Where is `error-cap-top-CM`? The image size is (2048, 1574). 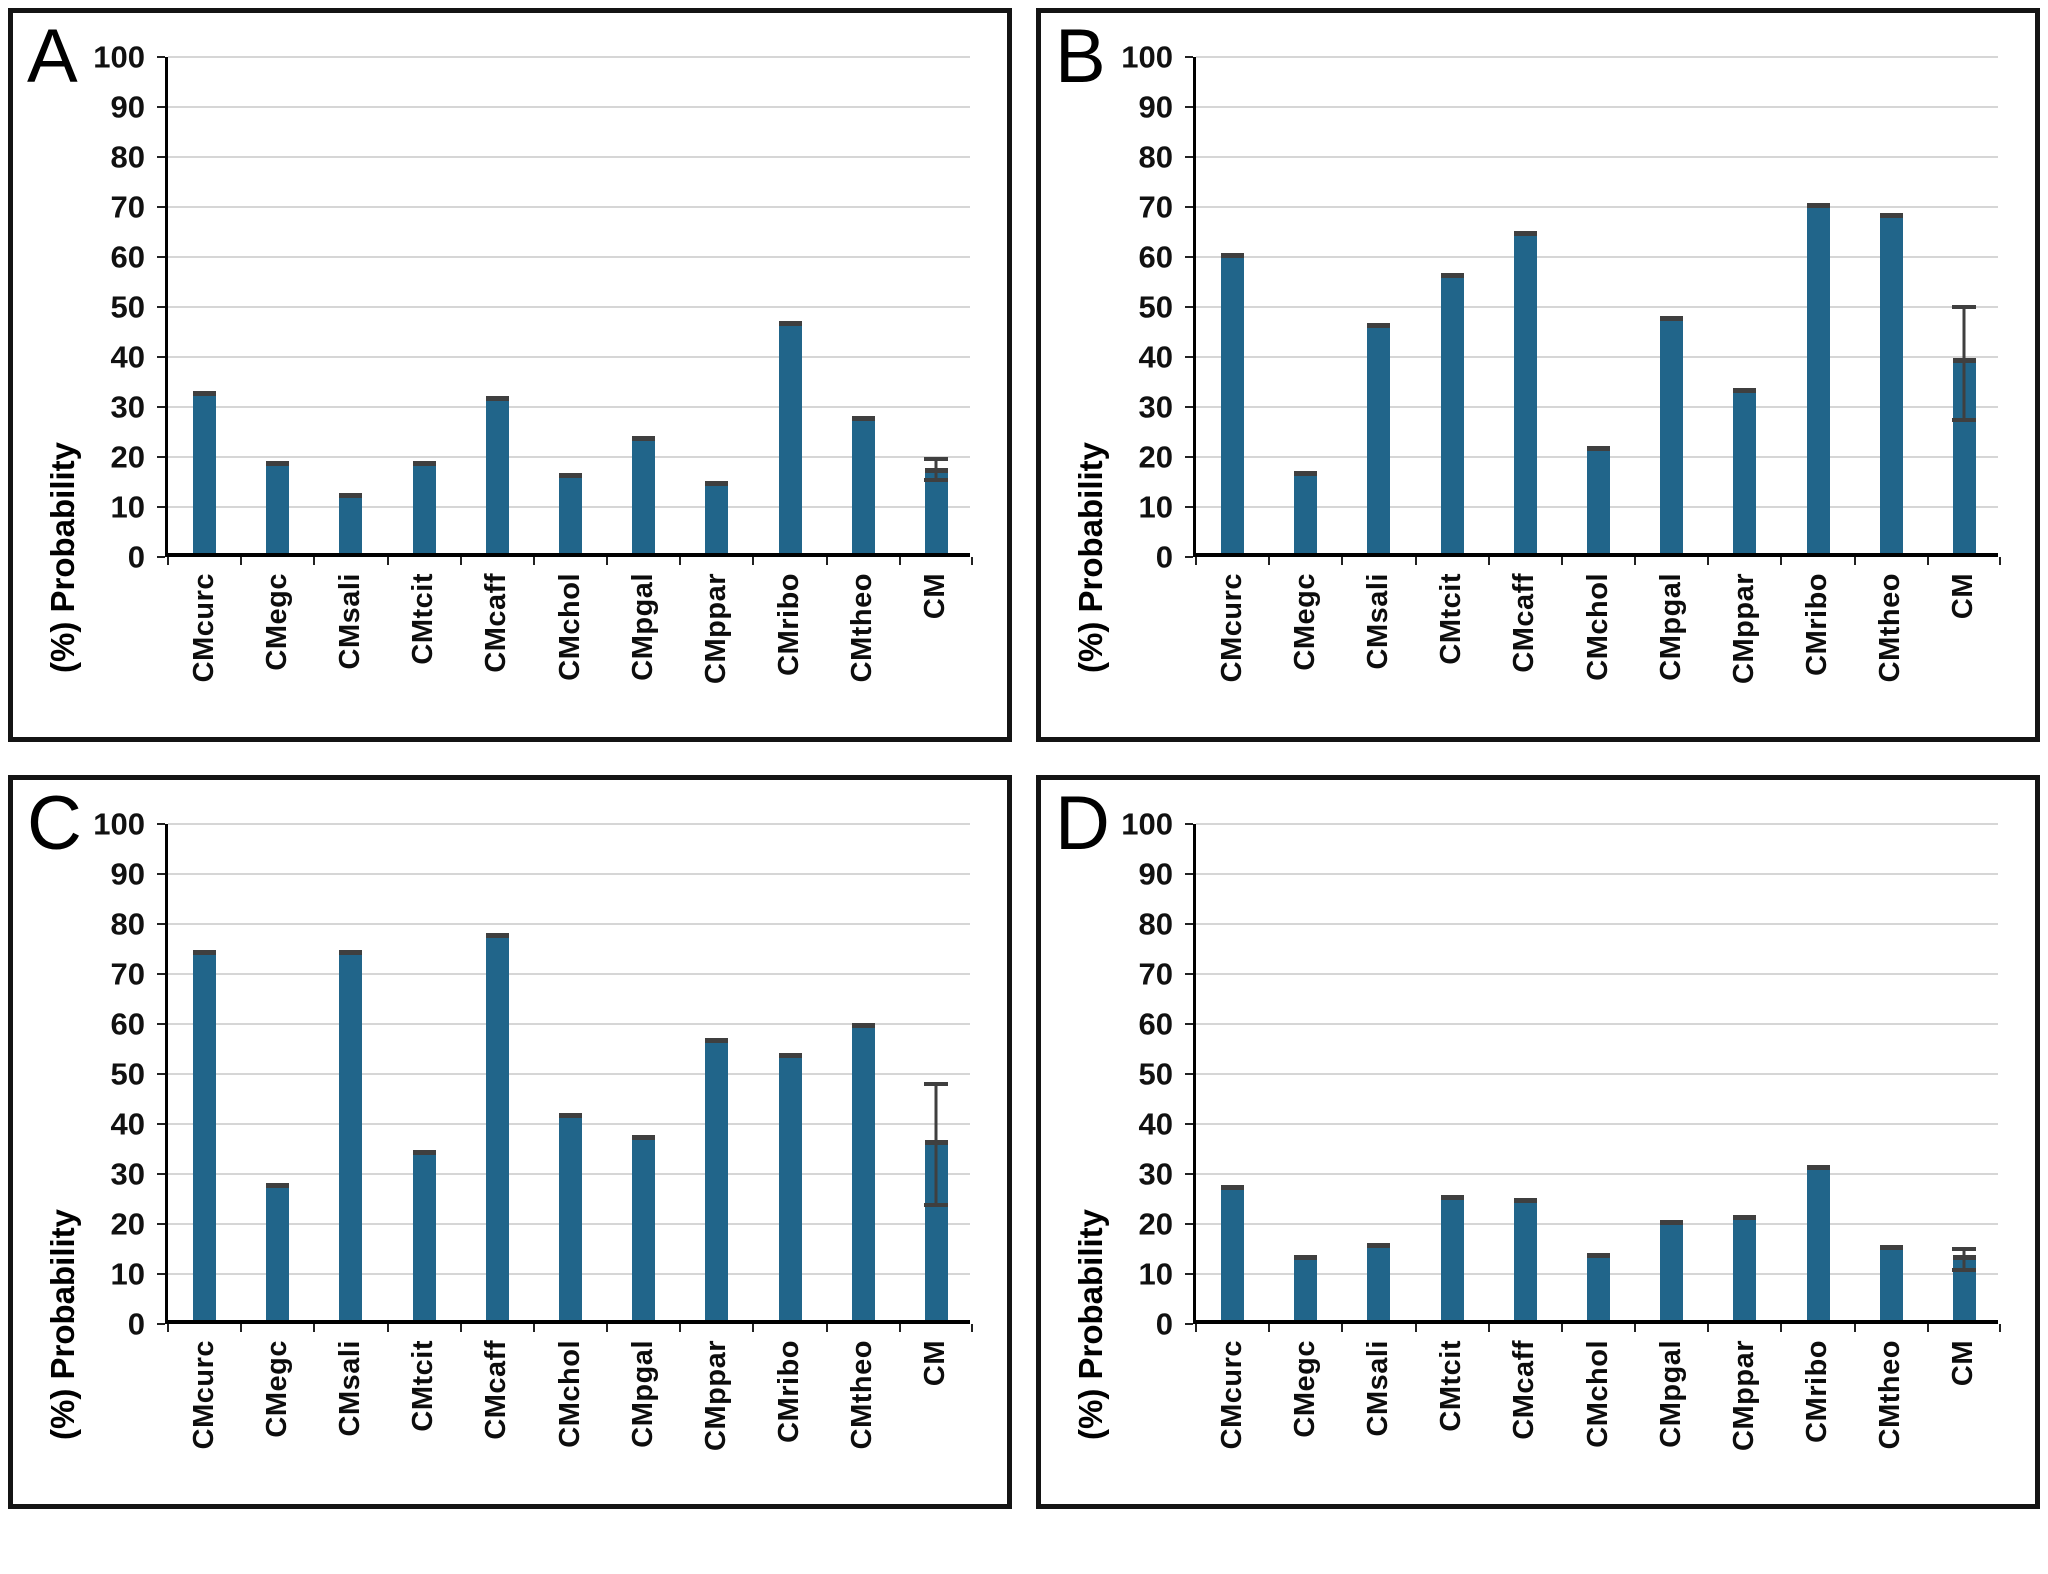
error-cap-top-CM is located at coordinates (1964, 306).